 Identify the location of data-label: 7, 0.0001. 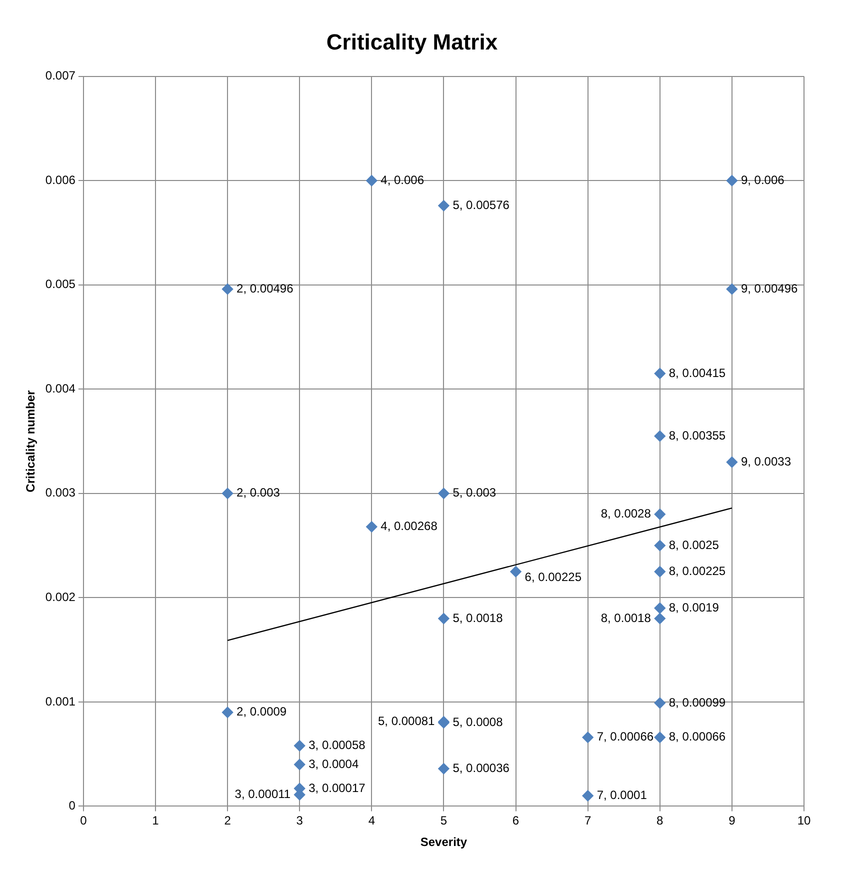
(622, 795).